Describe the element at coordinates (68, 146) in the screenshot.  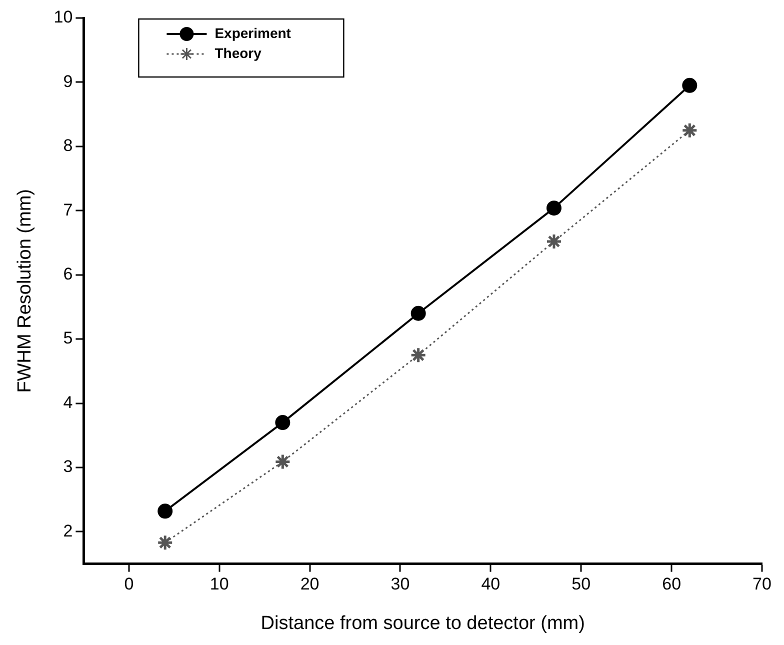
I see `y-tick-label: 8` at that location.